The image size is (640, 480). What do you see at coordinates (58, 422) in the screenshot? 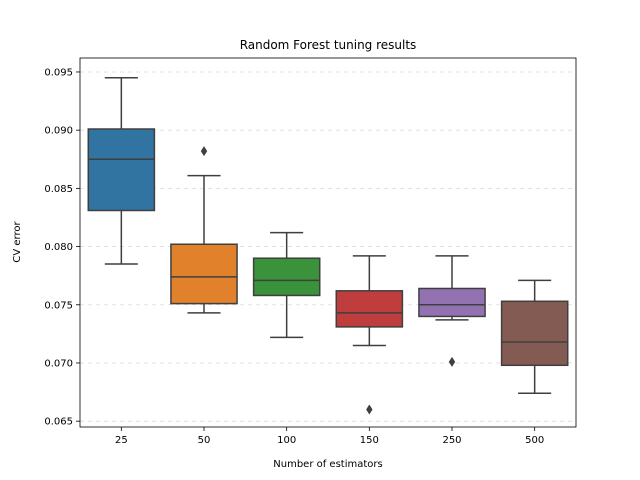
I see `y-tick-label: 0.065` at bounding box center [58, 422].